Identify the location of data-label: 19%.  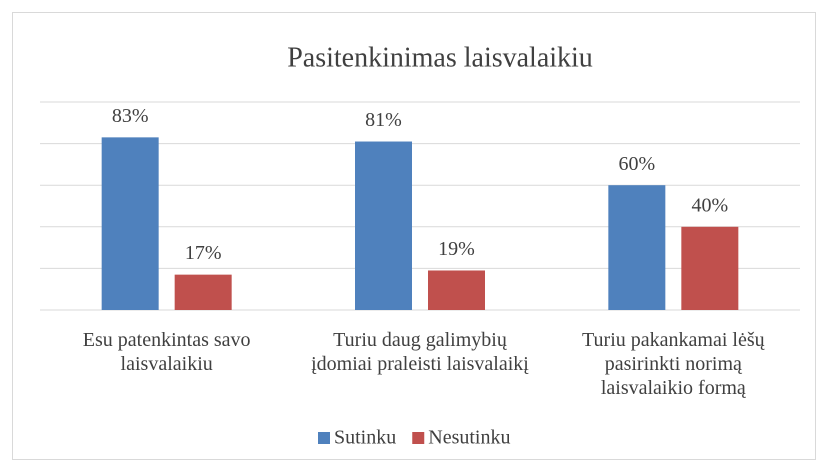
(456, 249).